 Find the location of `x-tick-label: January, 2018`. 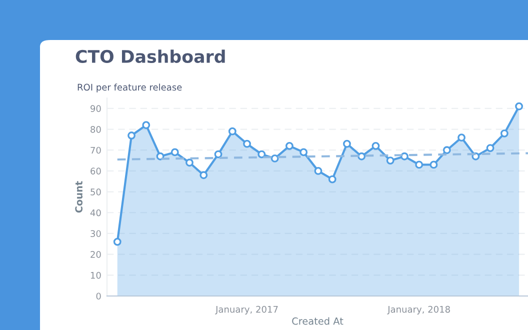

x-tick-label: January, 2018 is located at coordinates (418, 310).